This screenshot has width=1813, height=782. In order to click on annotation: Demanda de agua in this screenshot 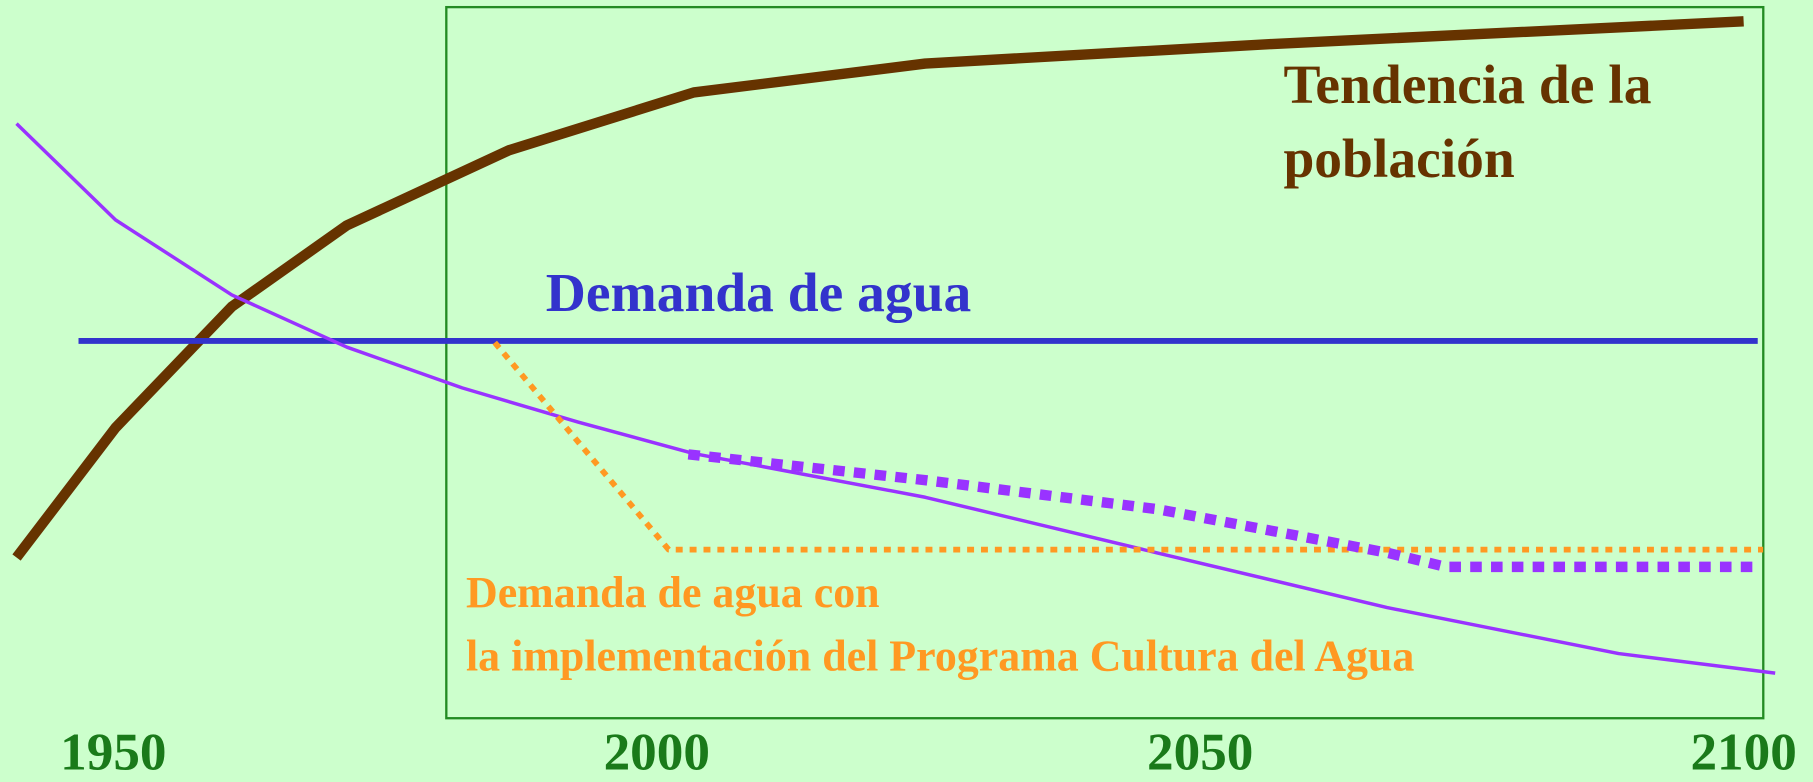, I will do `click(759, 293)`.